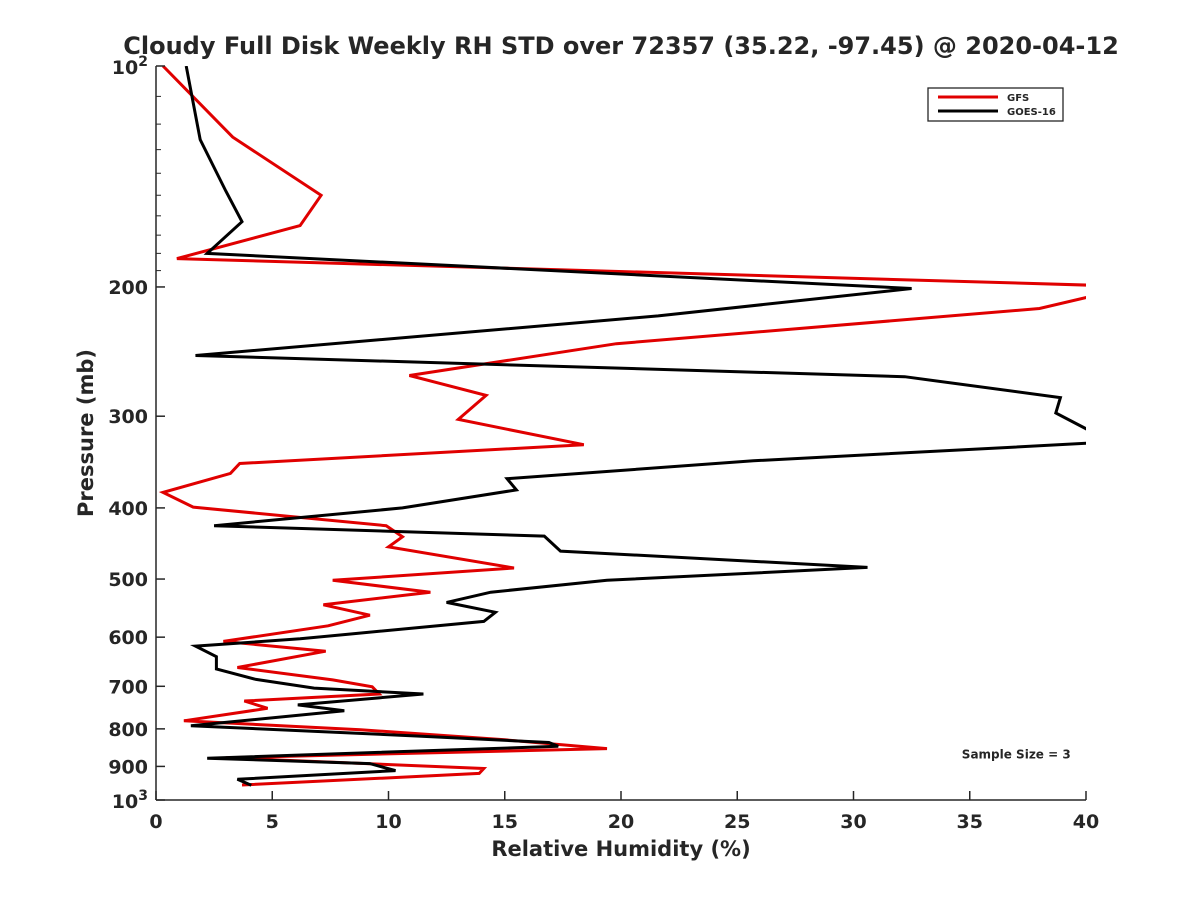 Image resolution: width=1200 pixels, height=900 pixels. What do you see at coordinates (505, 822) in the screenshot?
I see `x-tick-label: 15` at bounding box center [505, 822].